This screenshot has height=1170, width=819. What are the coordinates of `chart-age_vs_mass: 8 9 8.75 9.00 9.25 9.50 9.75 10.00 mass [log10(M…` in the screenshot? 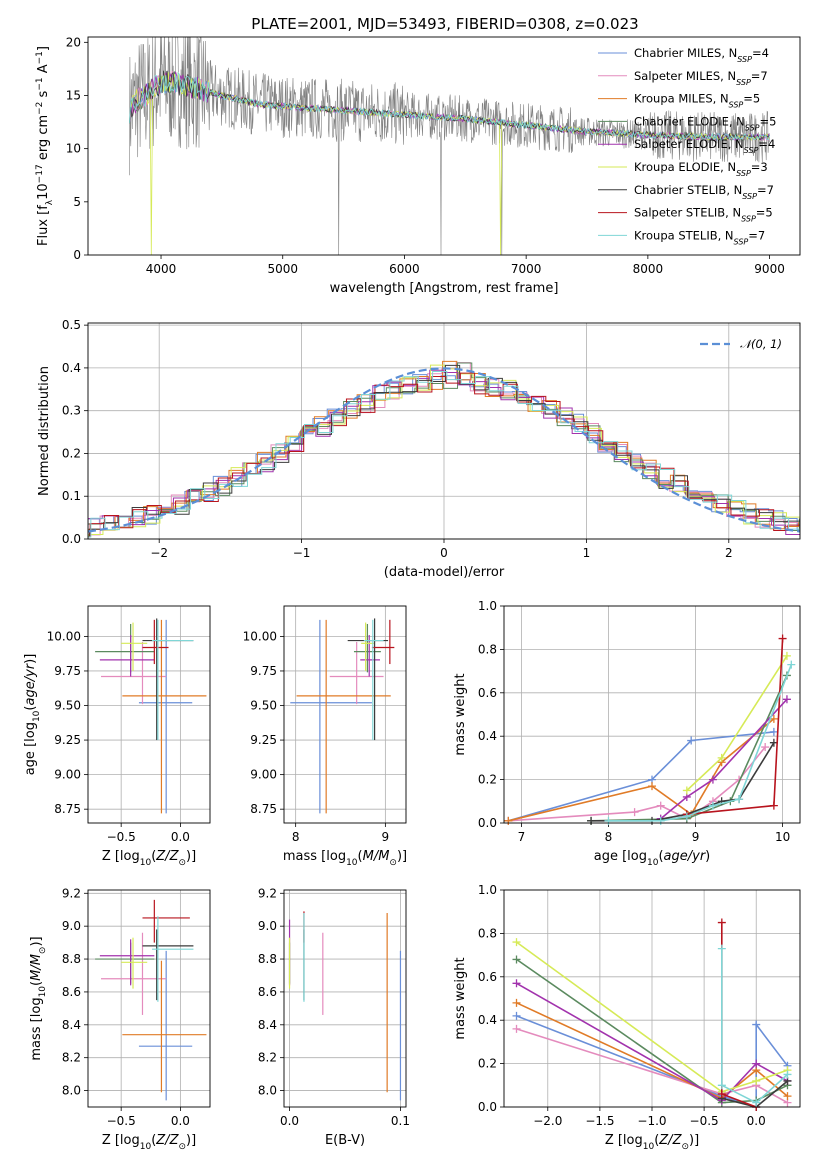 It's located at (325, 736).